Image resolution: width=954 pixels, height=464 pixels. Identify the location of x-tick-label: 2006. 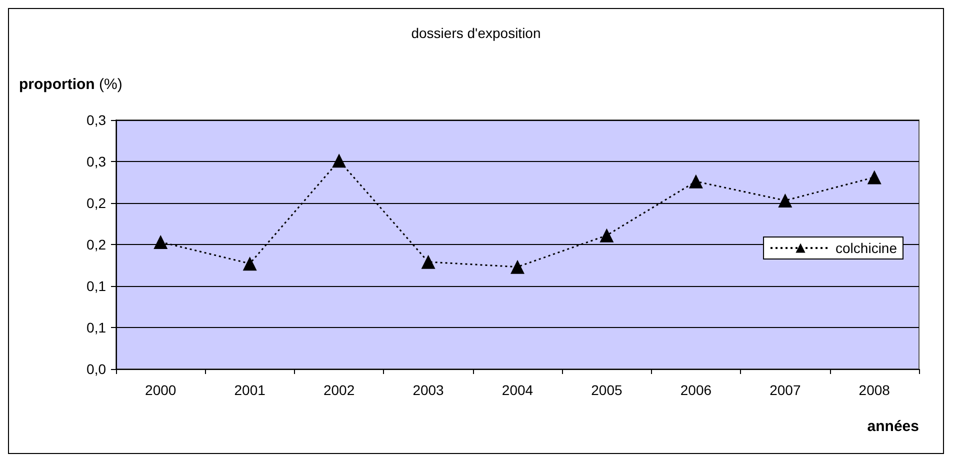
(696, 390).